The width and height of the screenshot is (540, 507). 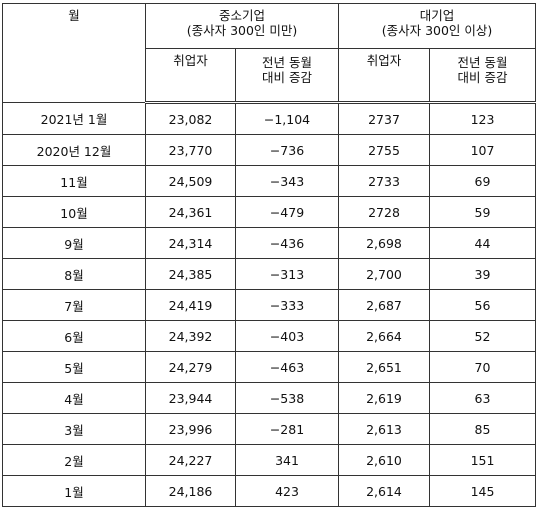 What do you see at coordinates (437, 30) in the screenshot?
I see `large-header-subtitle: (종사자 300인 이상)` at bounding box center [437, 30].